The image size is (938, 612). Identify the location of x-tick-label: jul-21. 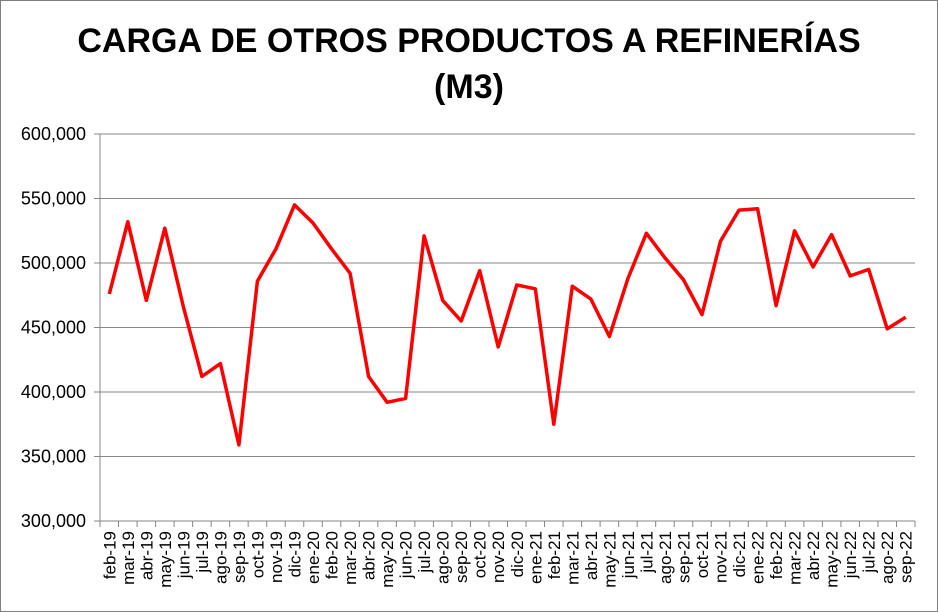
(646, 552).